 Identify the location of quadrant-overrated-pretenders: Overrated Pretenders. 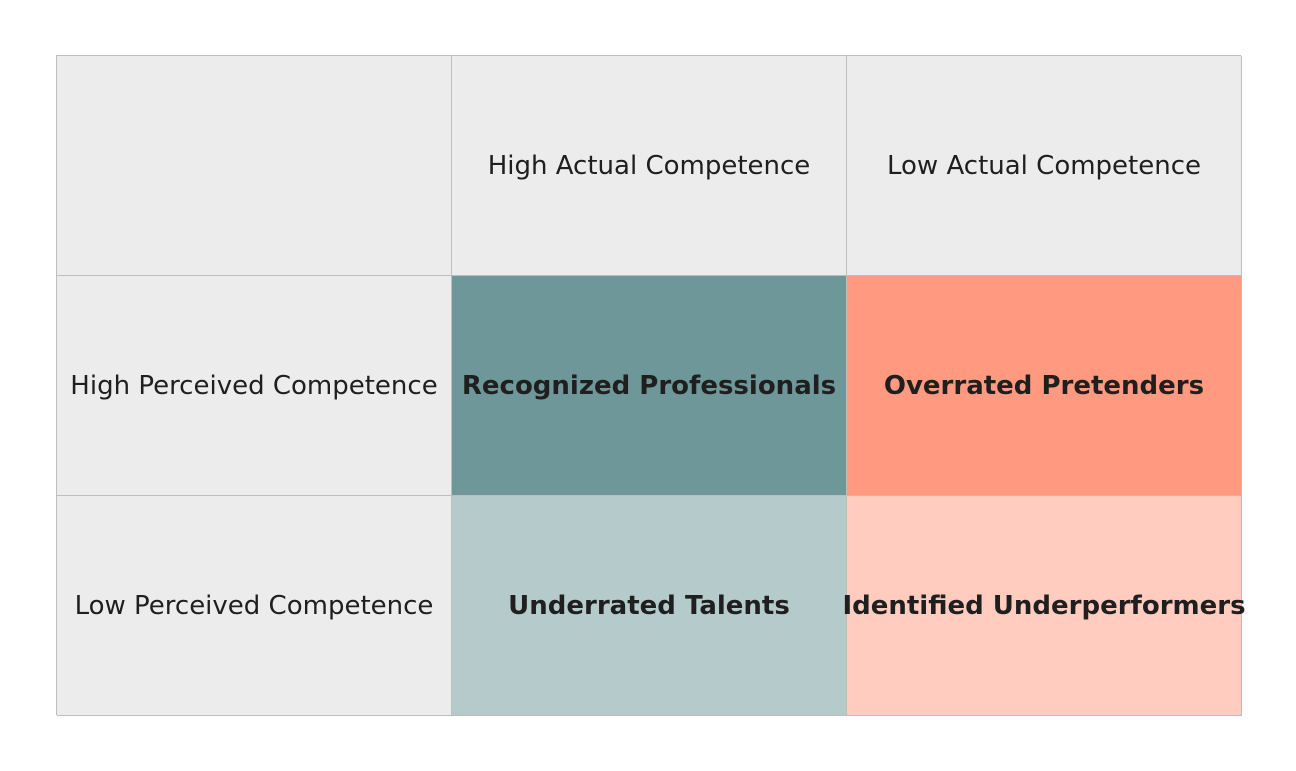
(1044, 386).